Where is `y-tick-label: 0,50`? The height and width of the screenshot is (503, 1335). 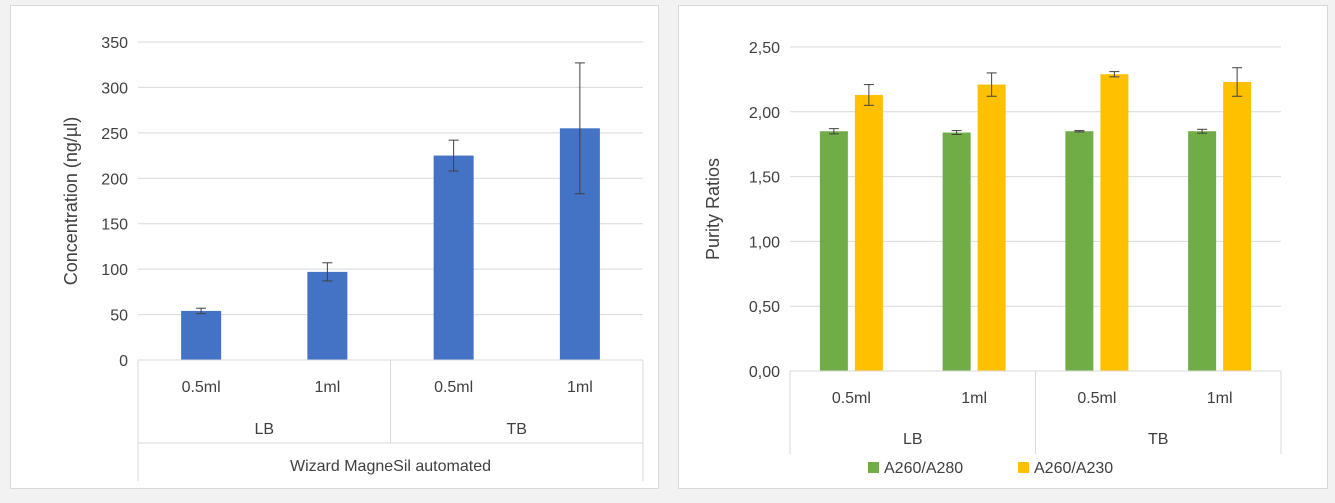 y-tick-label: 0,50 is located at coordinates (764, 307).